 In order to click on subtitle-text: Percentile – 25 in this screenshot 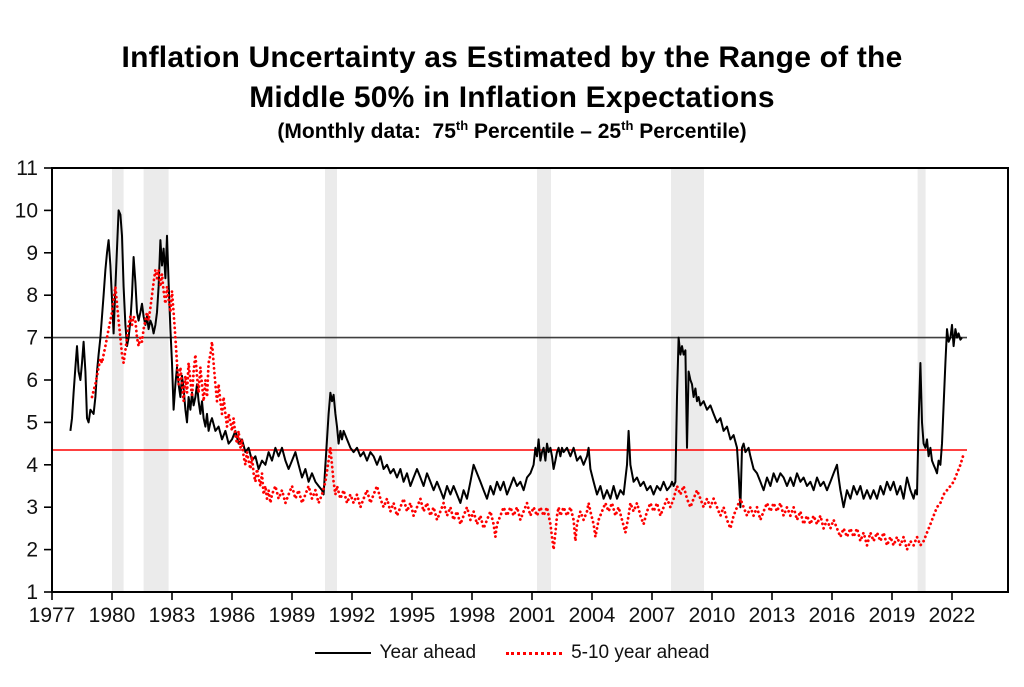, I will do `click(545, 131)`.